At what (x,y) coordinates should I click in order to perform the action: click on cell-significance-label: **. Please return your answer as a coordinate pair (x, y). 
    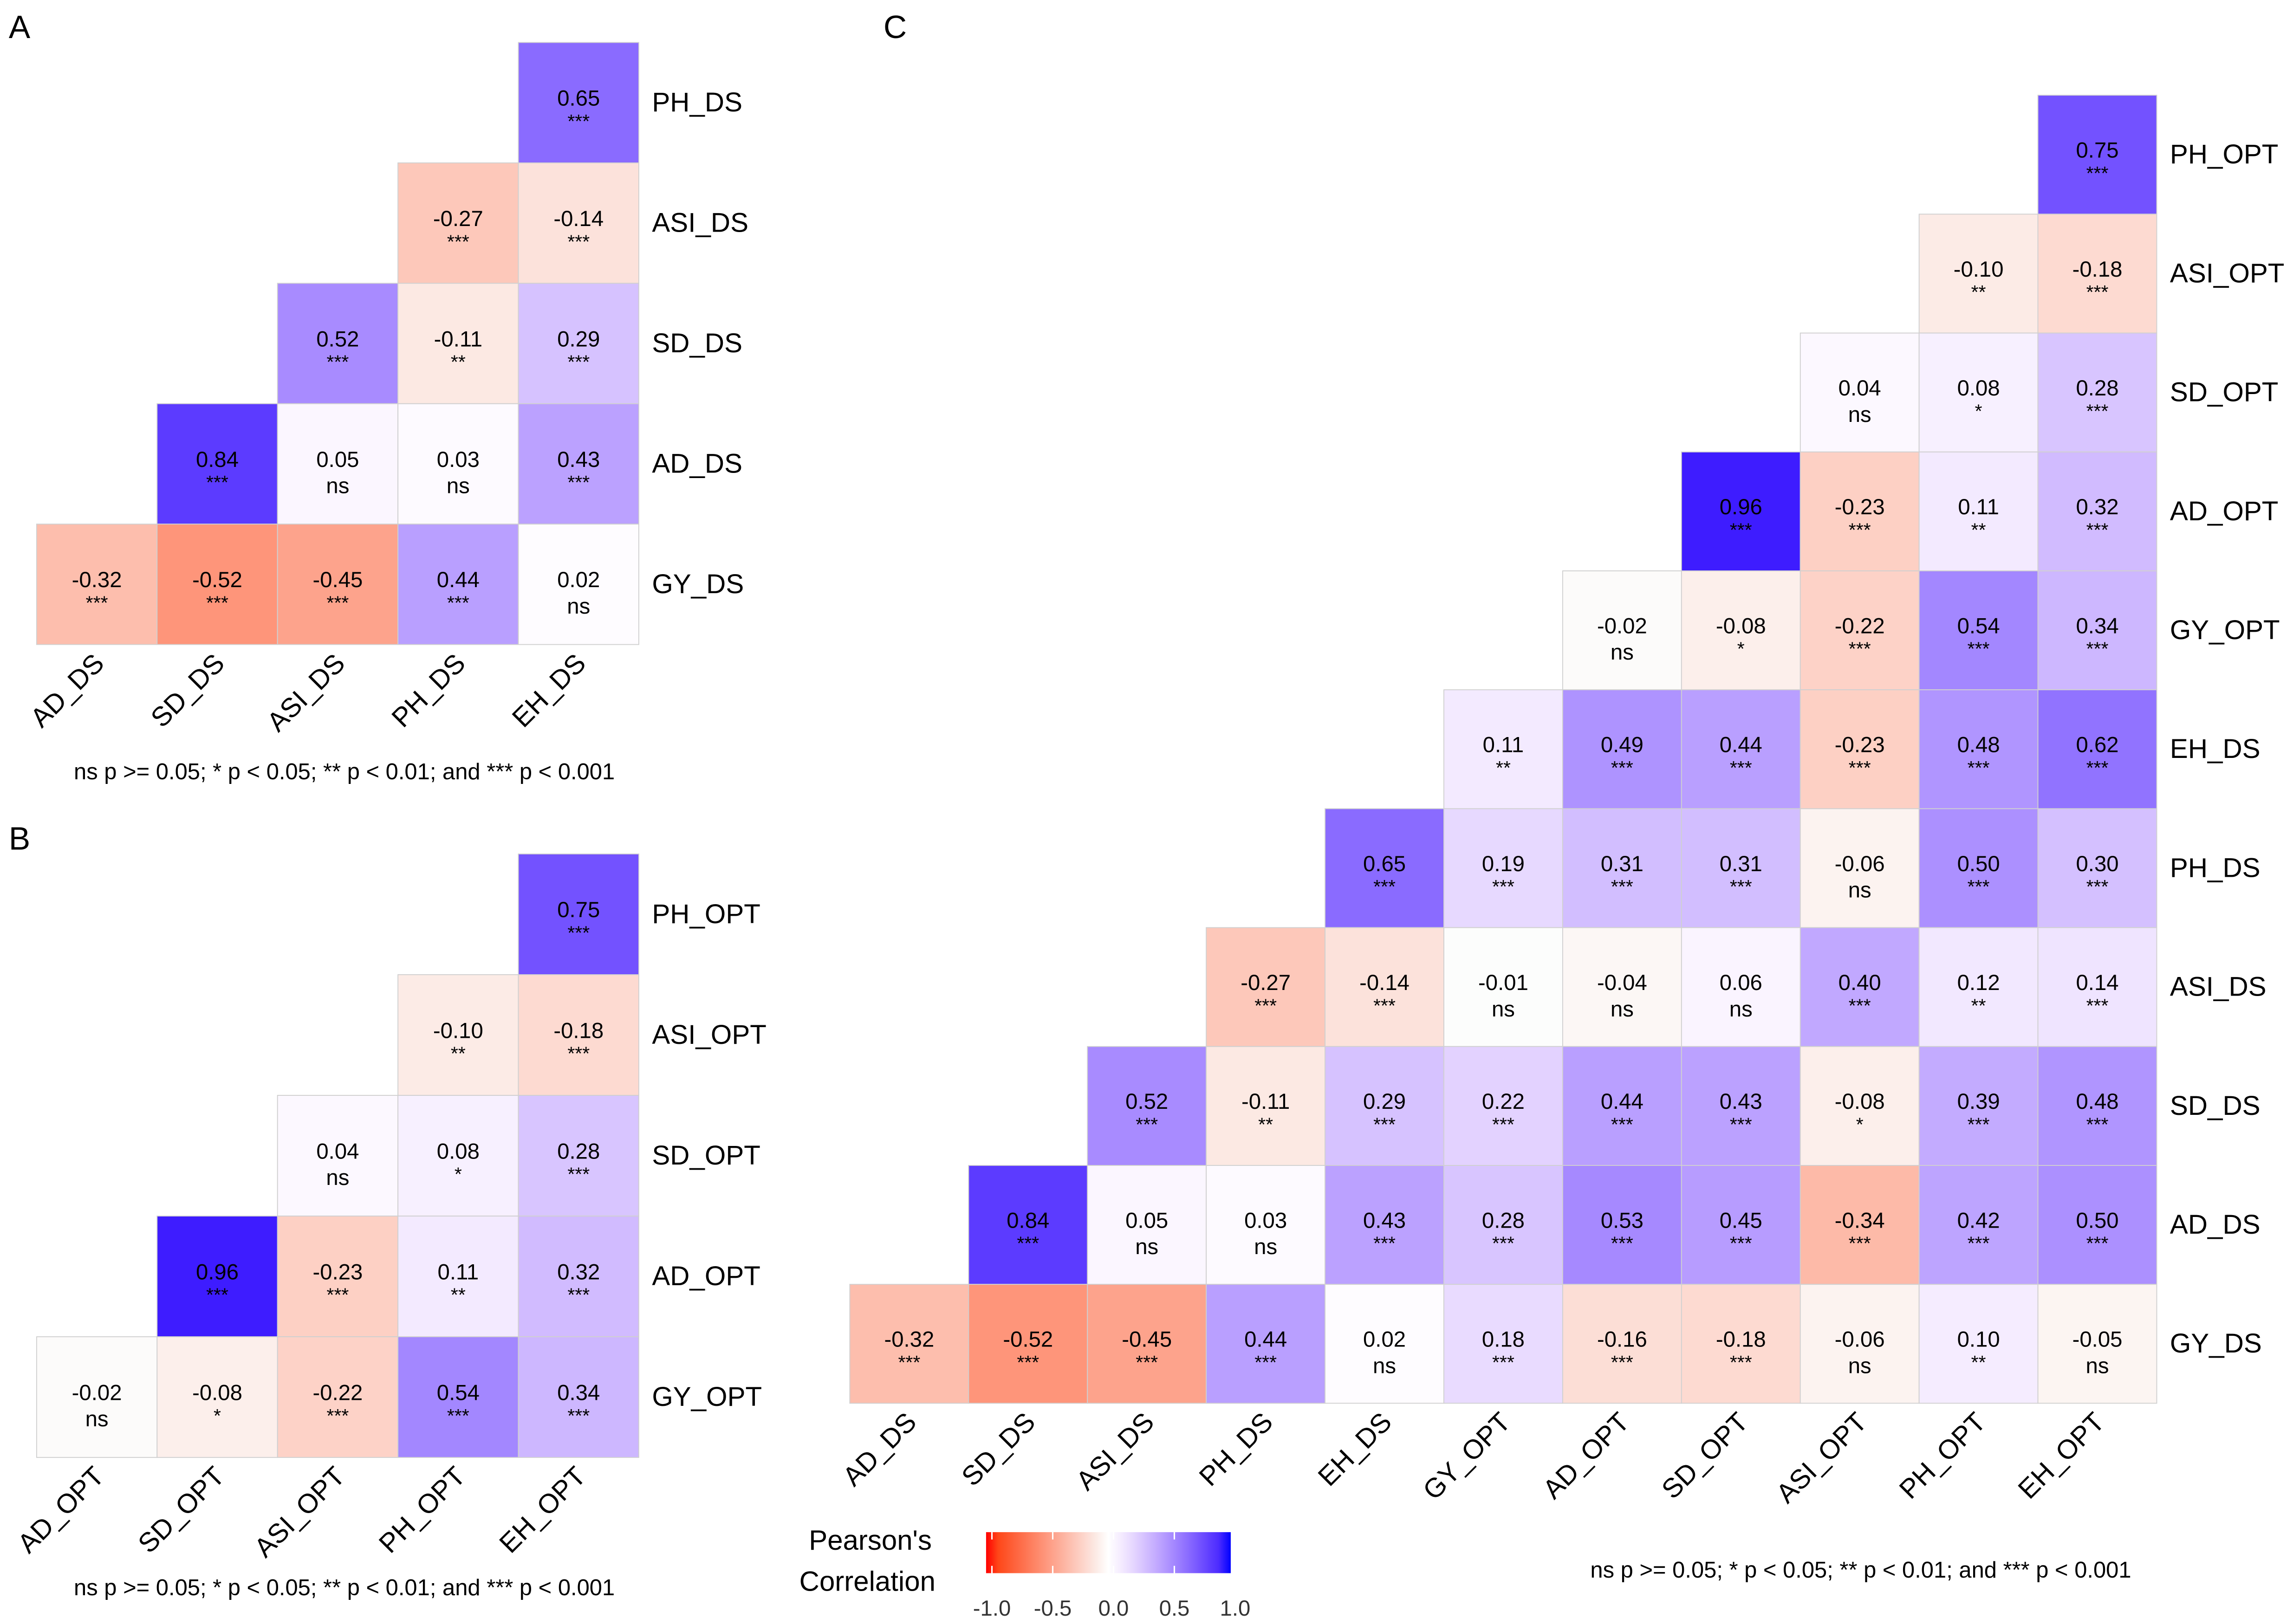
    Looking at the image, I should click on (458, 362).